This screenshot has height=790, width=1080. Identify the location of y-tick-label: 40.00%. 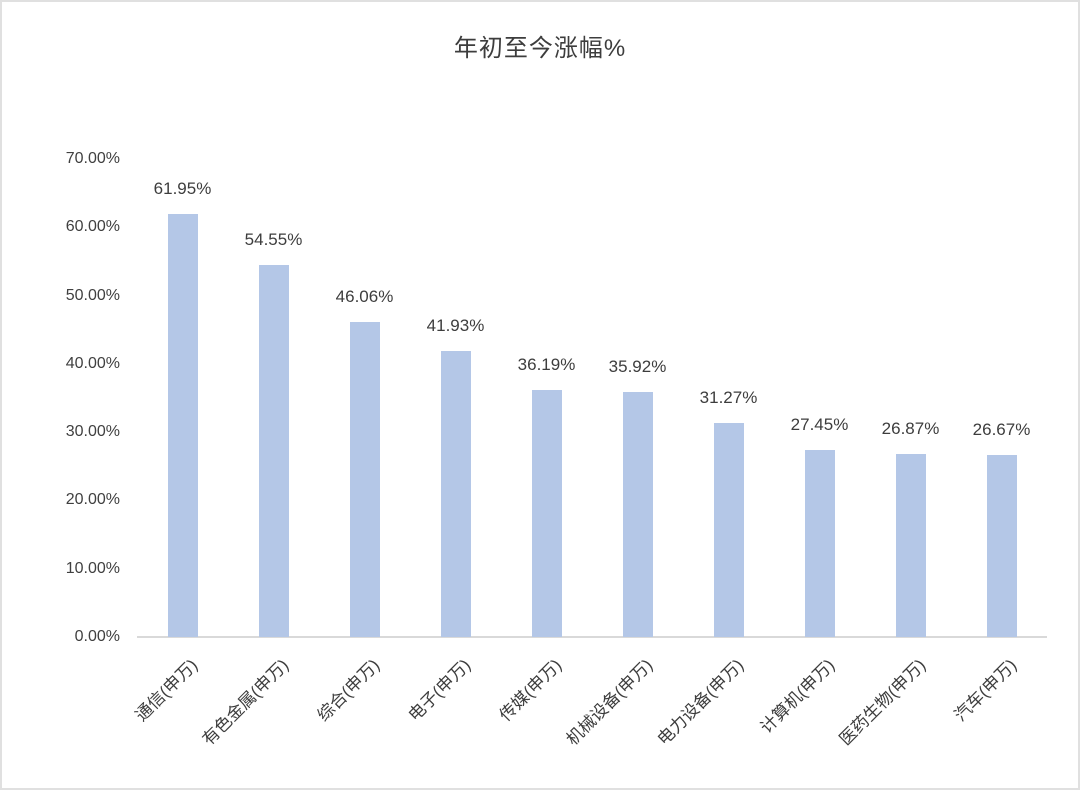
(92, 363).